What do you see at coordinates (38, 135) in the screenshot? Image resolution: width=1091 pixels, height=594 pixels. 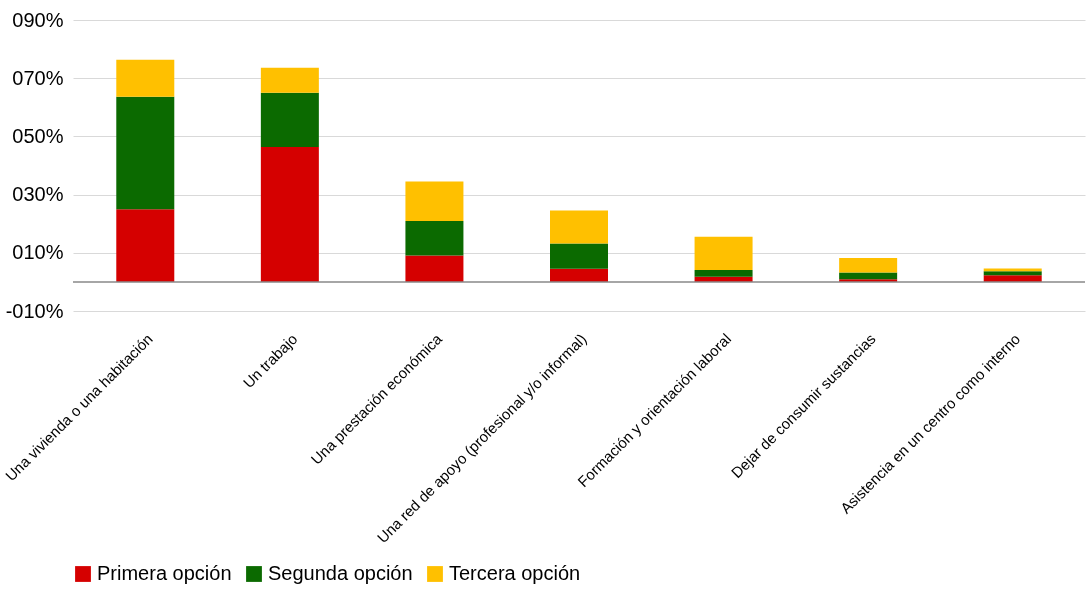 I see `y-tick-label: 050%` at bounding box center [38, 135].